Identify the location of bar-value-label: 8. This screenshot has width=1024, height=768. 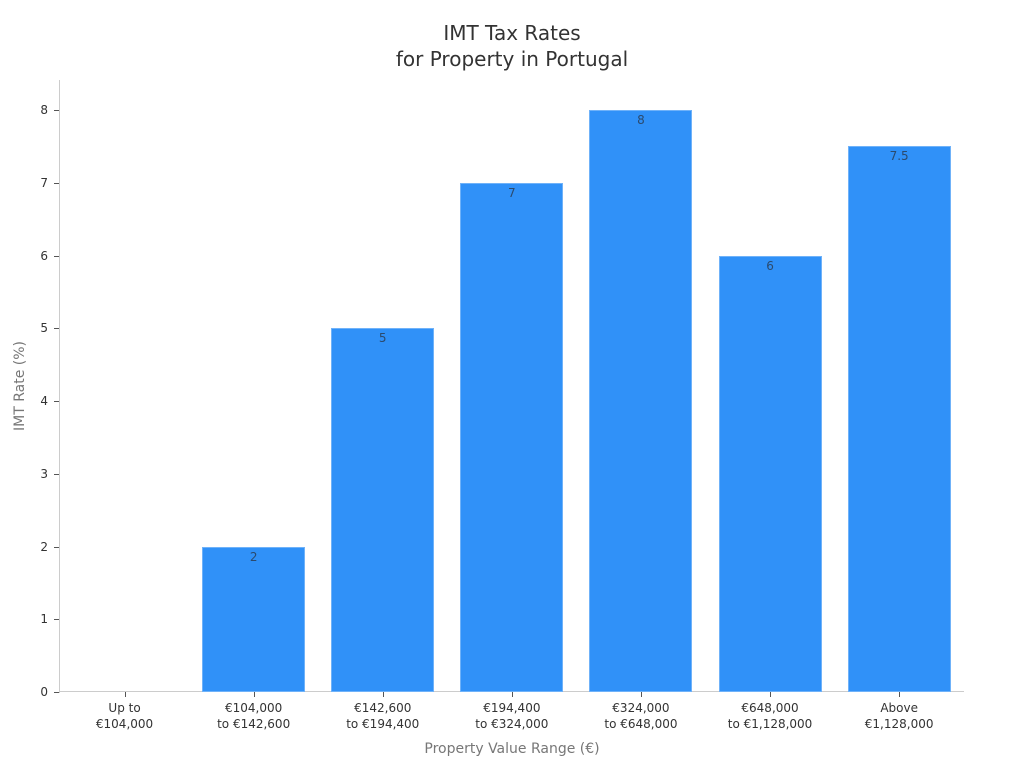
(641, 120).